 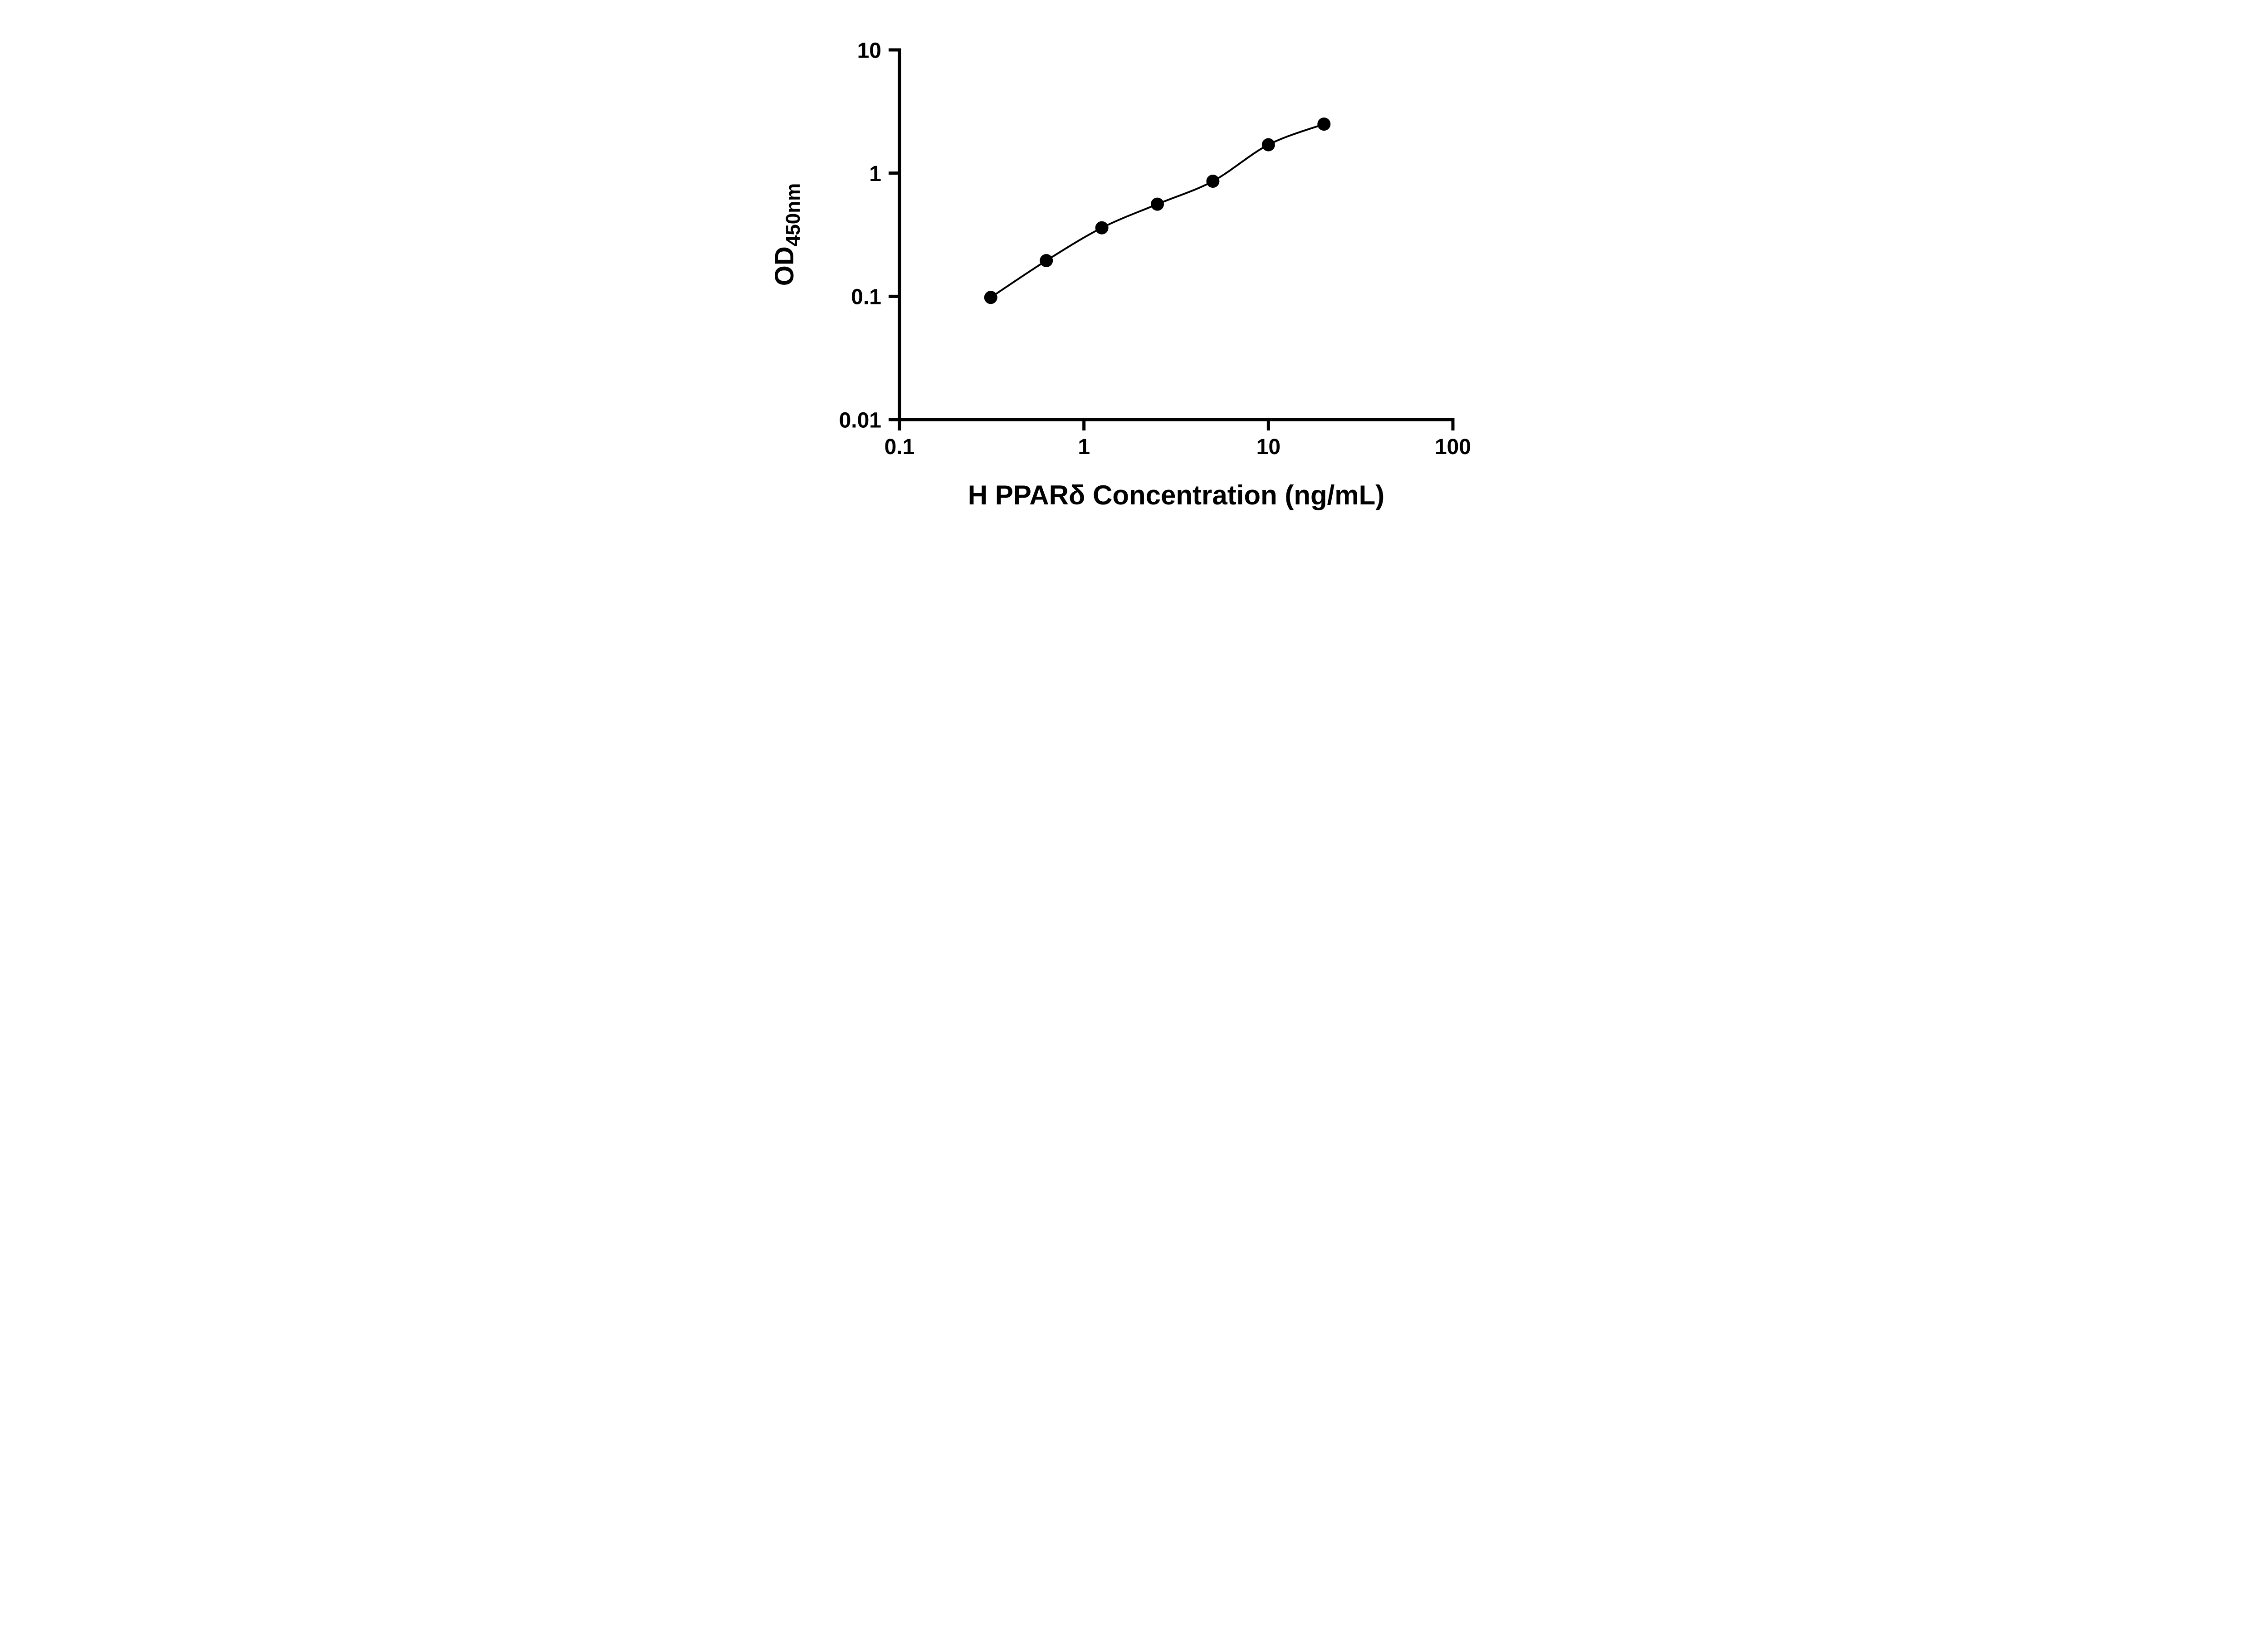 What do you see at coordinates (1269, 447) in the screenshot?
I see `x-tick-label: 10` at bounding box center [1269, 447].